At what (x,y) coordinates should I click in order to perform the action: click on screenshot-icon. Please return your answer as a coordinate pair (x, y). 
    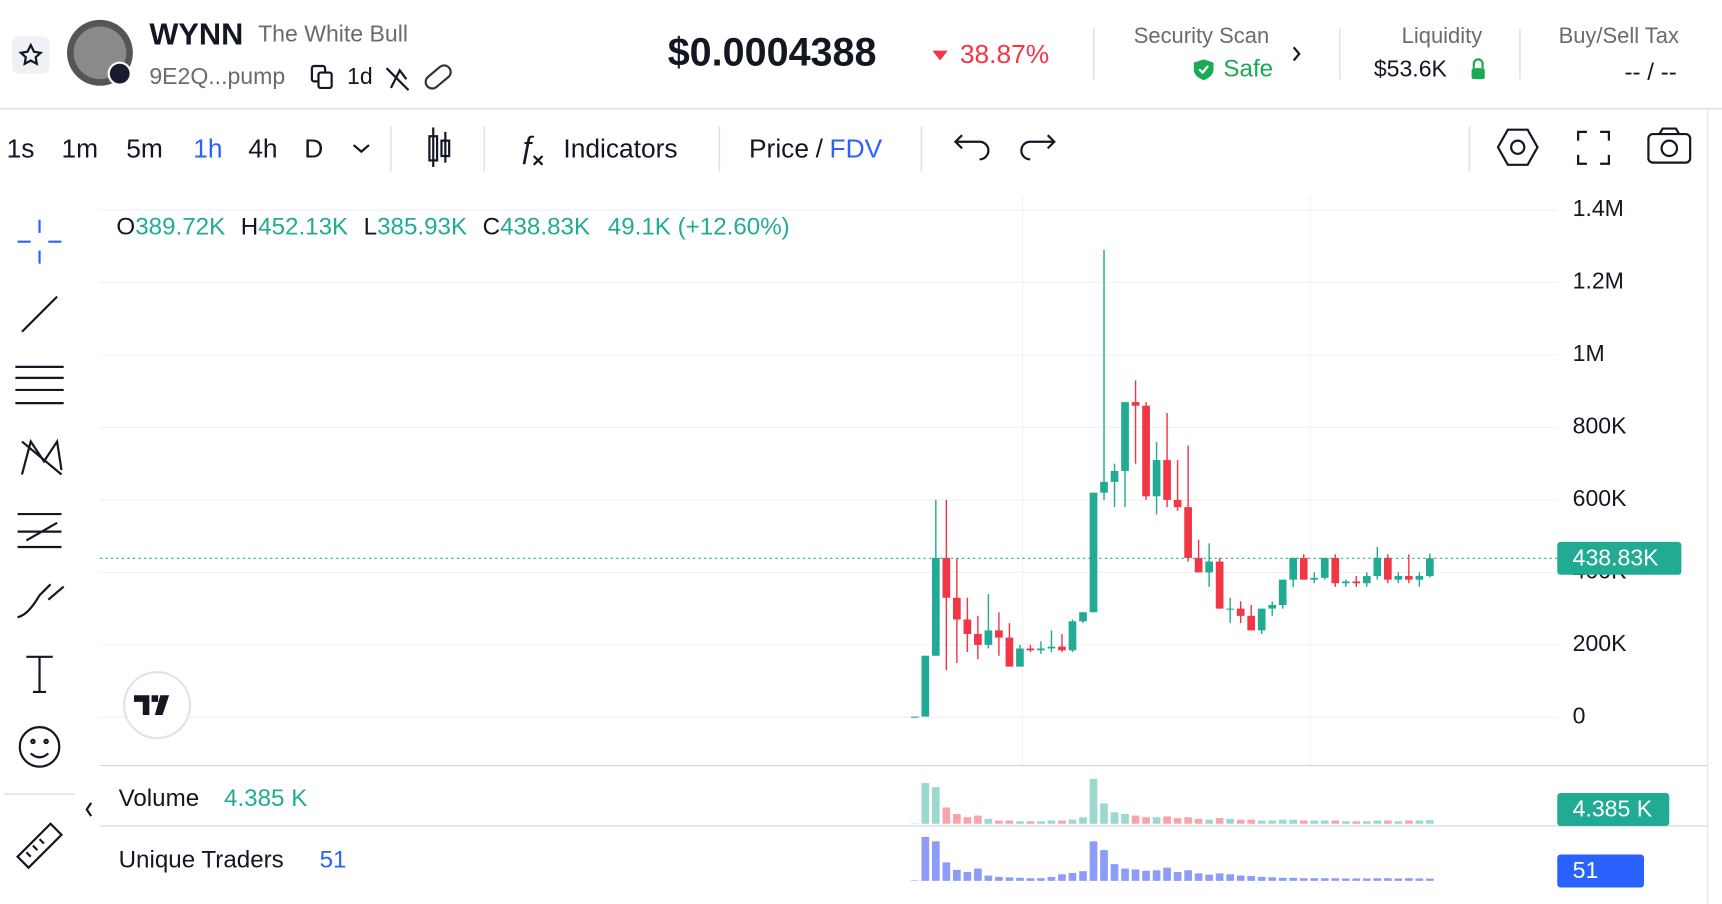
    Looking at the image, I should click on (1669, 145).